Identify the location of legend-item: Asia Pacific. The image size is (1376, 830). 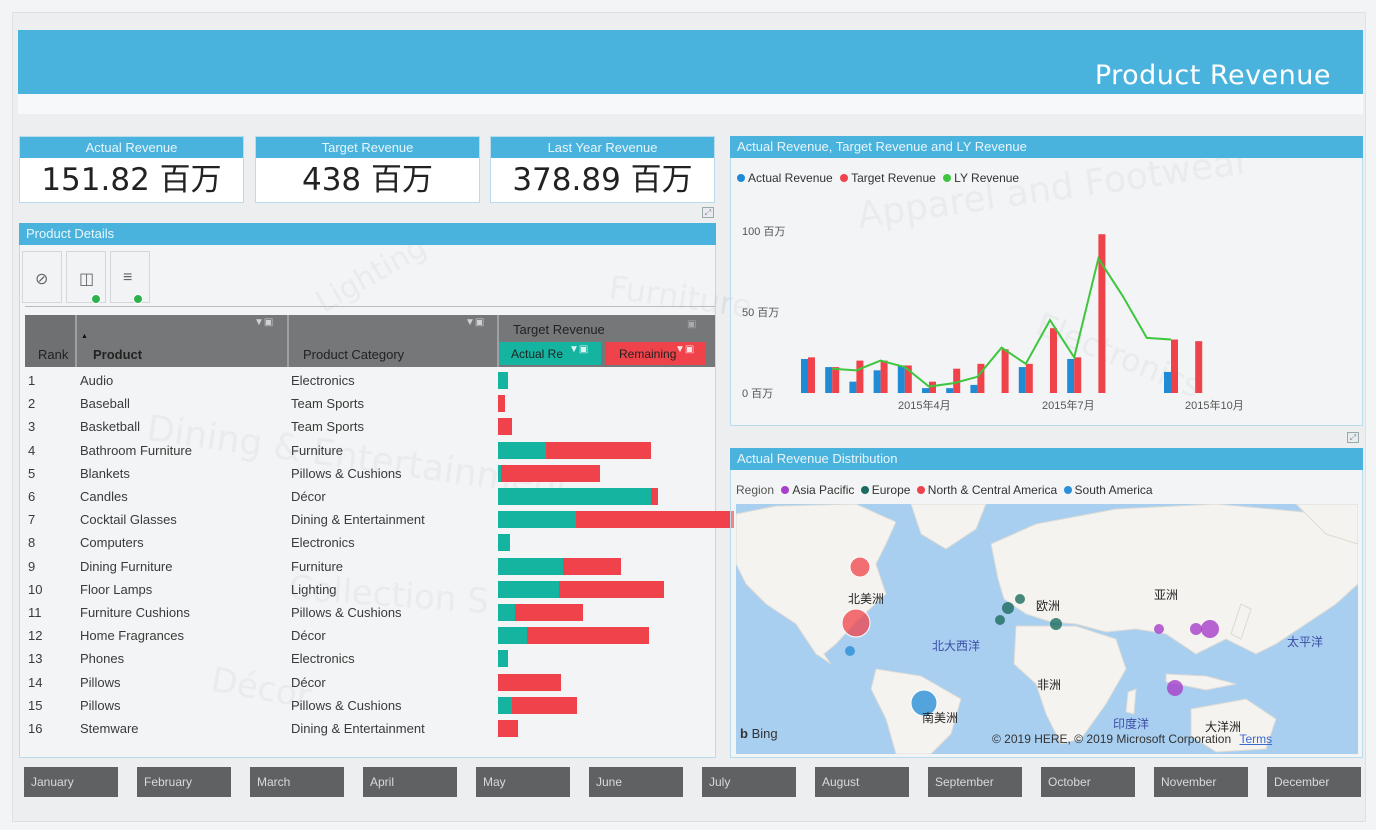
(817, 490).